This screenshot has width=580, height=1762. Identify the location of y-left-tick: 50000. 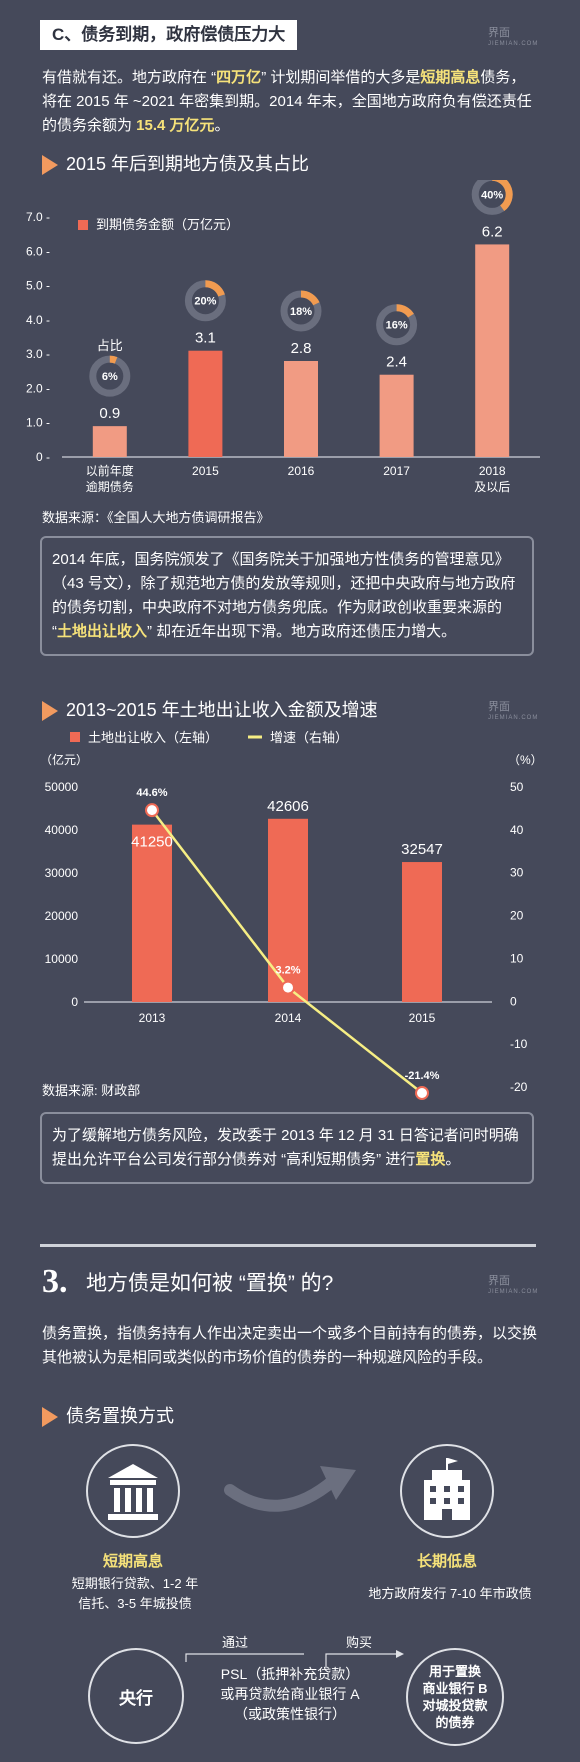
(62, 787).